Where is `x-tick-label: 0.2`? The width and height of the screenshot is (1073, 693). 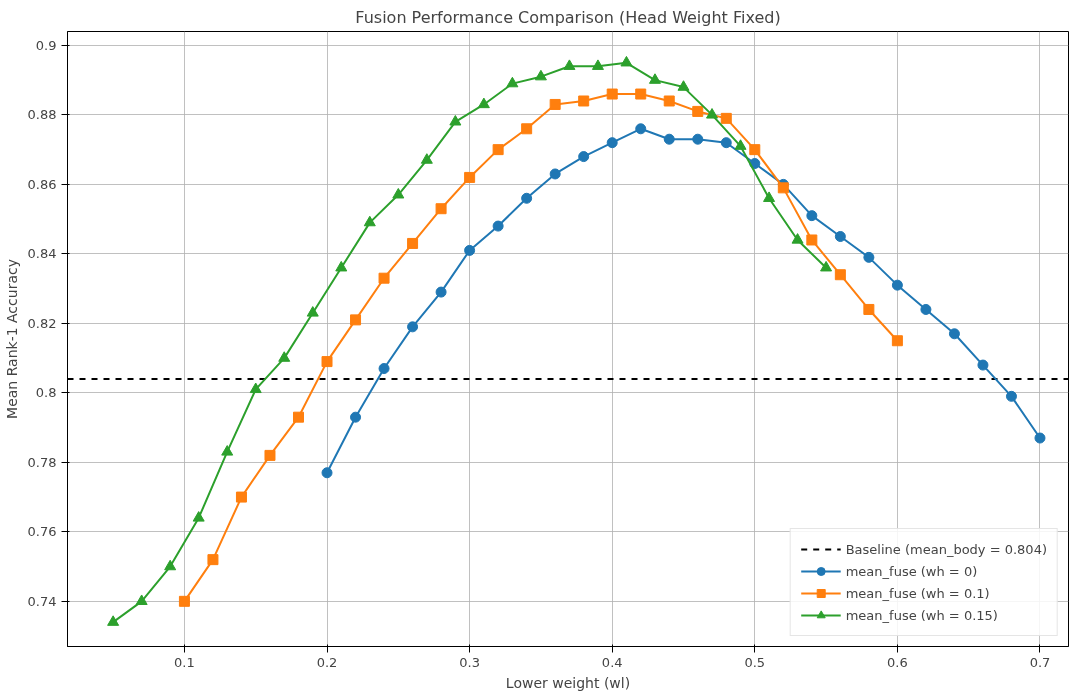 x-tick-label: 0.2 is located at coordinates (327, 662).